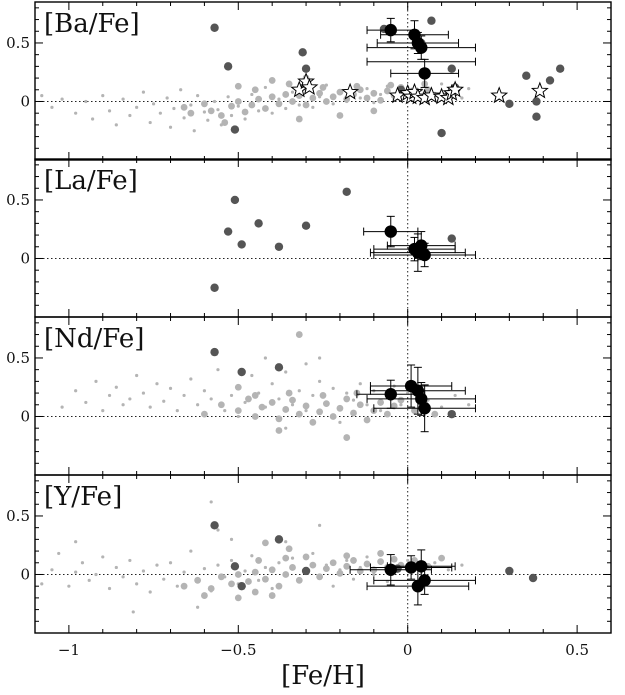 The width and height of the screenshot is (625, 695). What do you see at coordinates (92, 24) in the screenshot?
I see `panel-label: [Ba/Fe]` at bounding box center [92, 24].